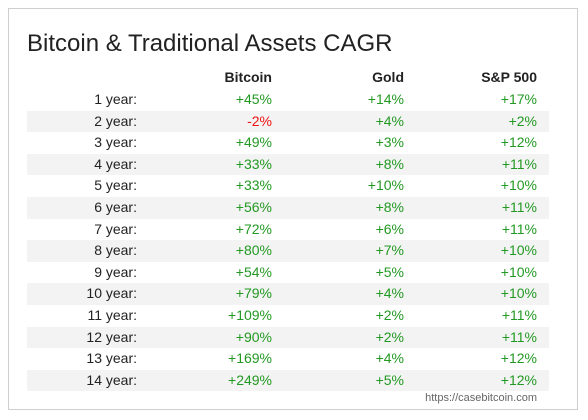 This screenshot has width=588, height=420. I want to click on table-row: 7 year: +72% +6% +11%, so click(288, 230).